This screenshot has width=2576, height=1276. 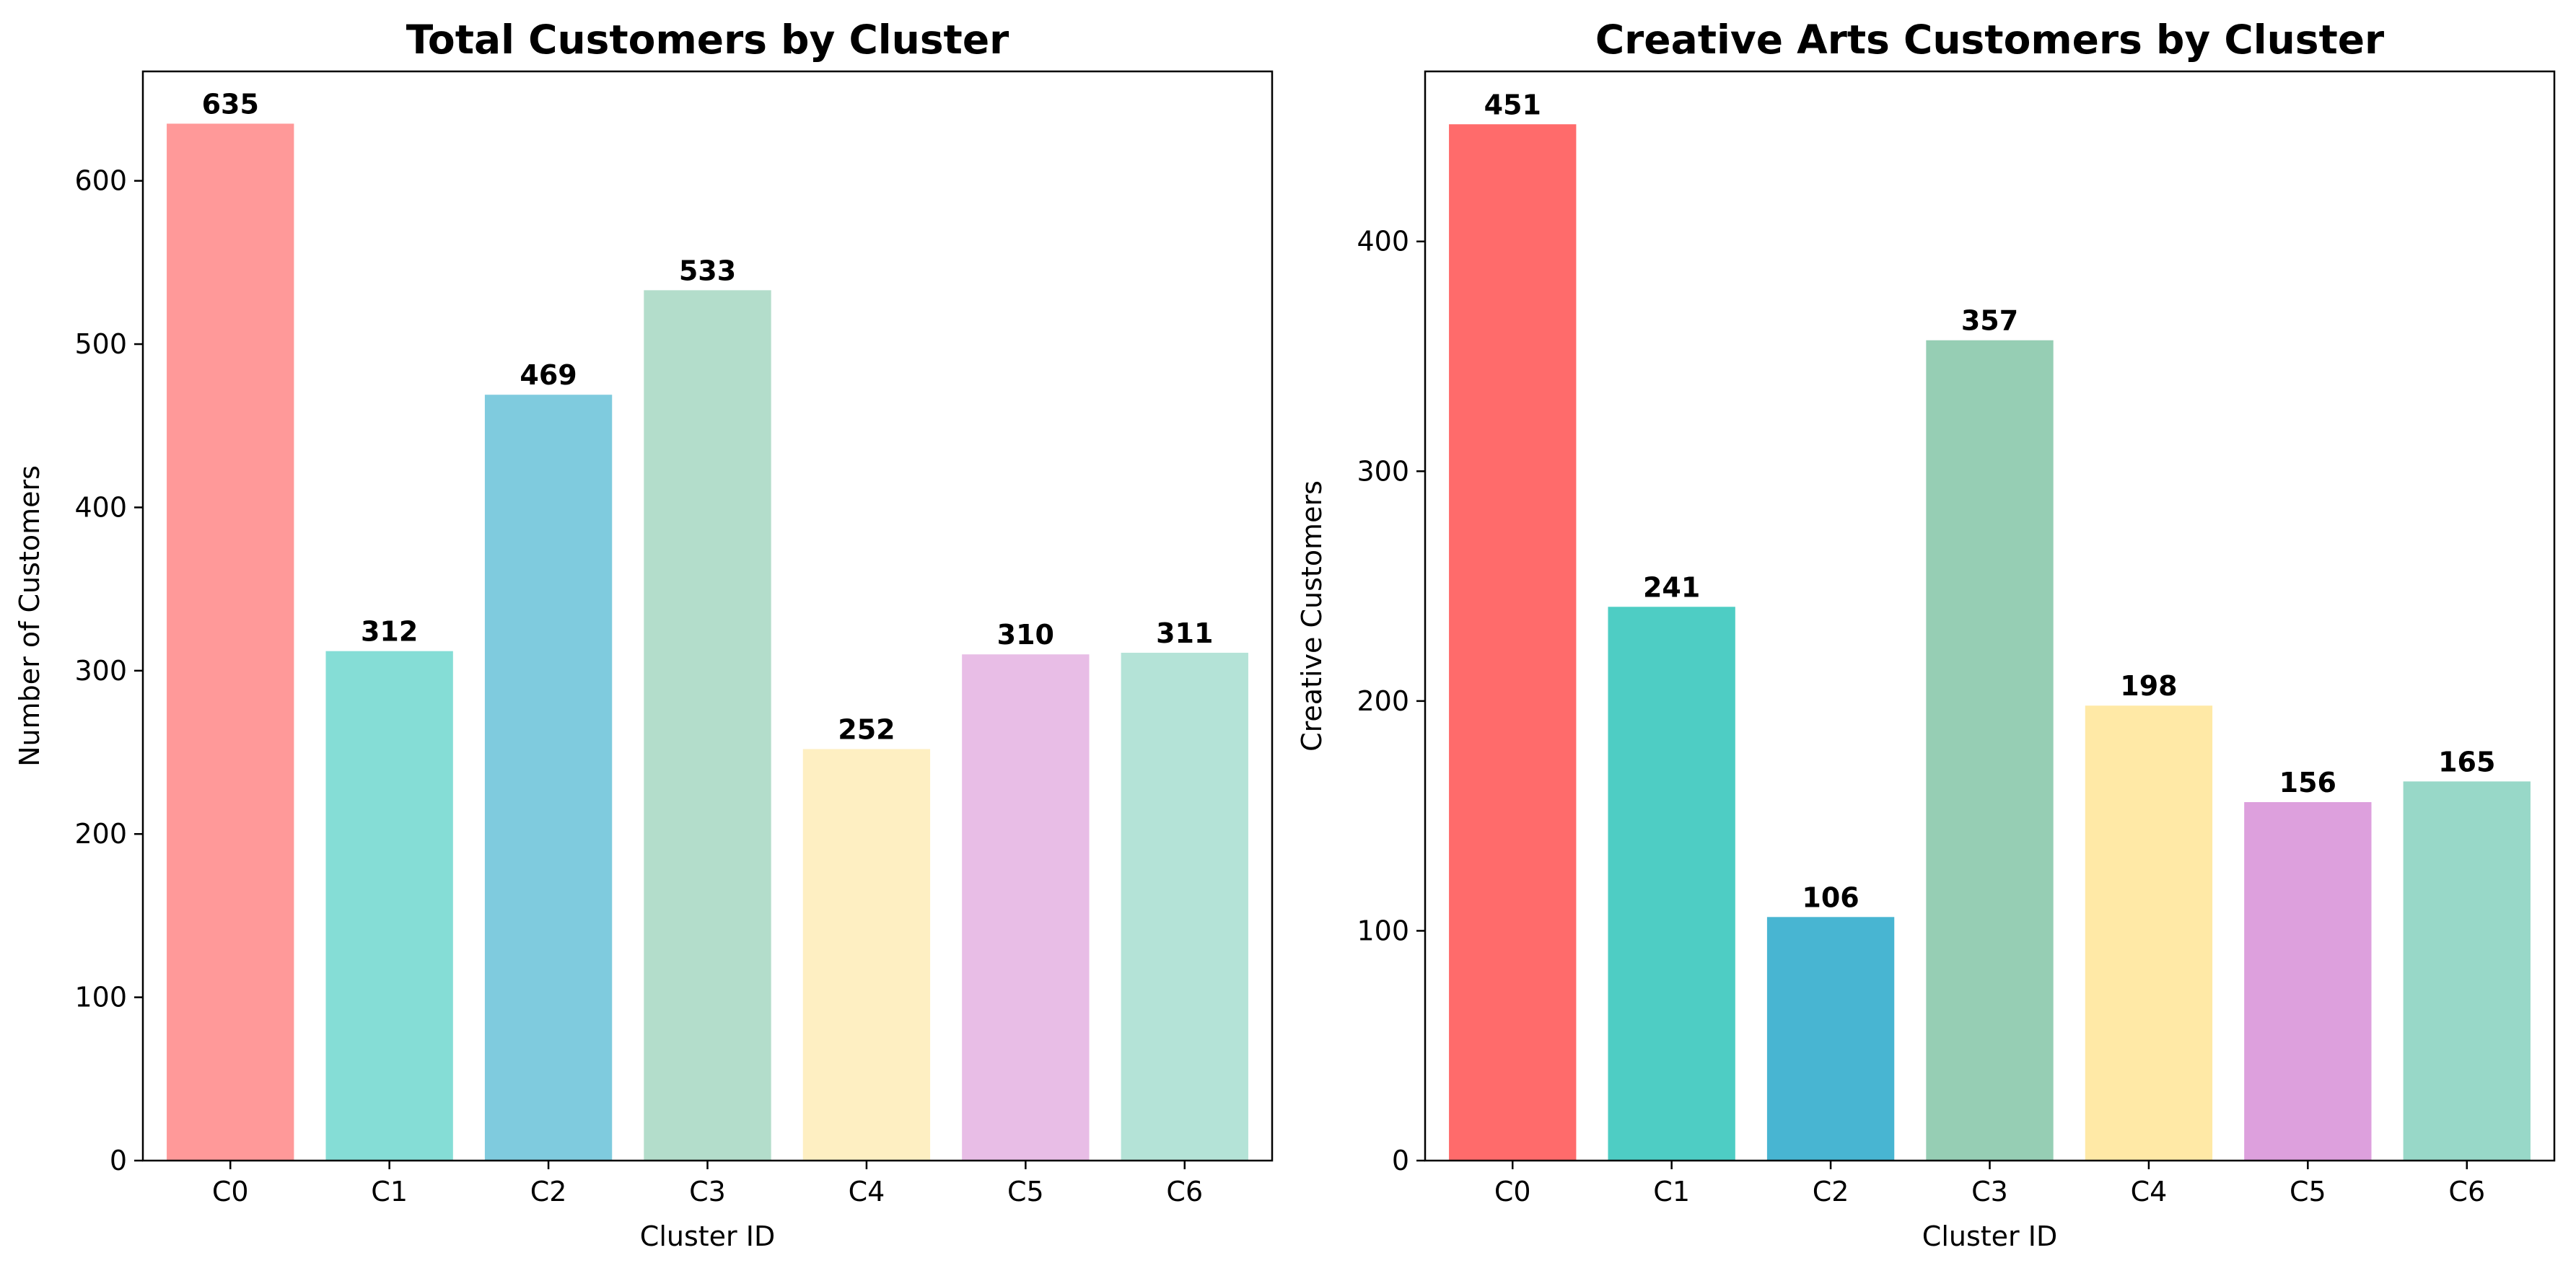 What do you see at coordinates (2148, 686) in the screenshot?
I see `data-label-c4: 198` at bounding box center [2148, 686].